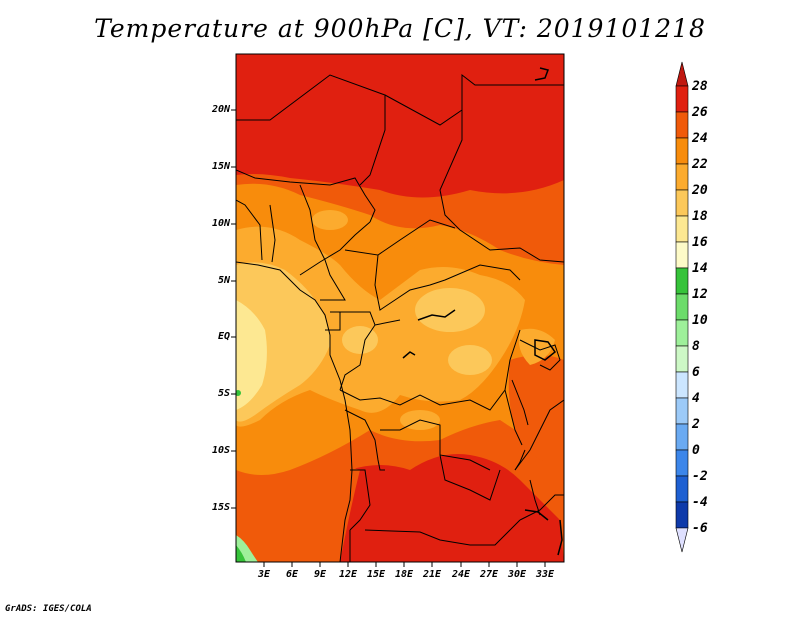 Image resolution: width=800 pixels, height=618 pixels. What do you see at coordinates (223, 280) in the screenshot?
I see `lat-label-5n: 5N` at bounding box center [223, 280].